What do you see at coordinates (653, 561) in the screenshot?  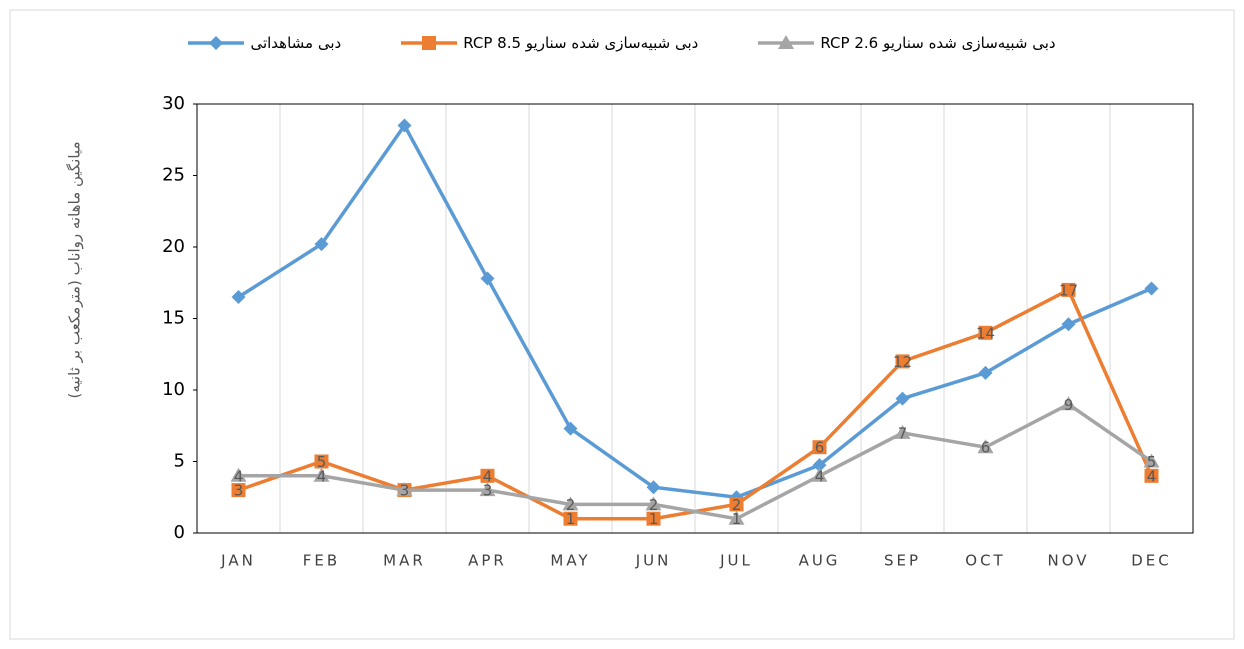 I see `x-tick-label: JUN` at bounding box center [653, 561].